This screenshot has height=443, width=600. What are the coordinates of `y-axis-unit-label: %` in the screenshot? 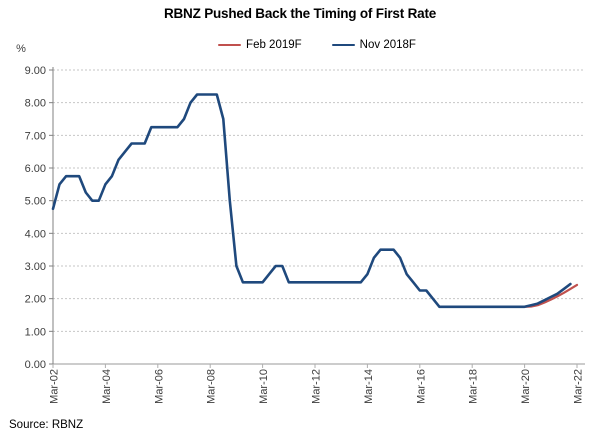 It's located at (21, 49).